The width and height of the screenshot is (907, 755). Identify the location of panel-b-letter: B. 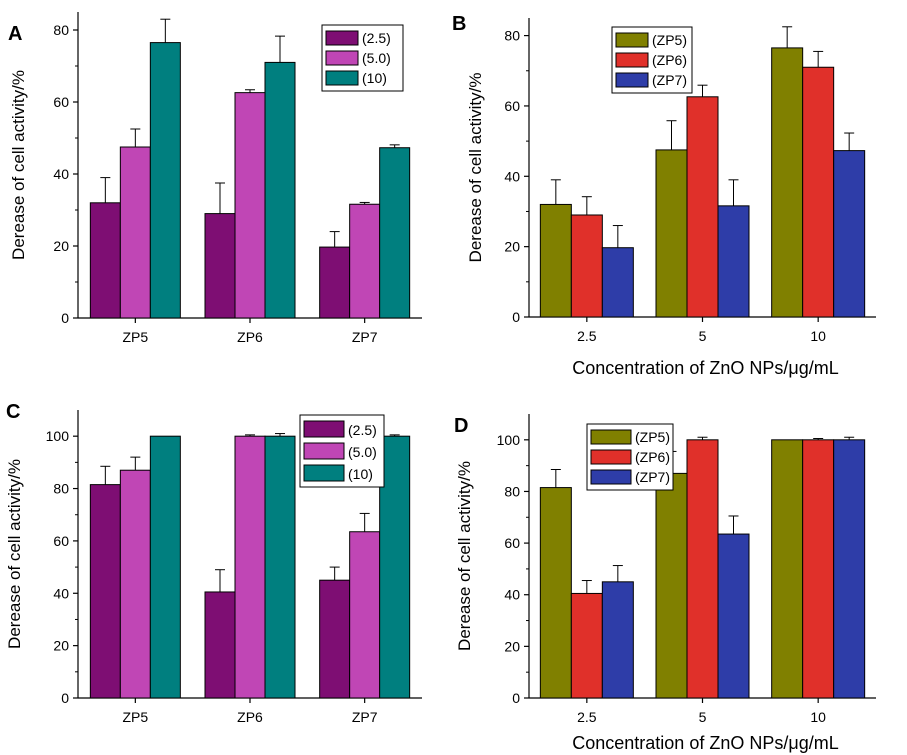
(459, 24).